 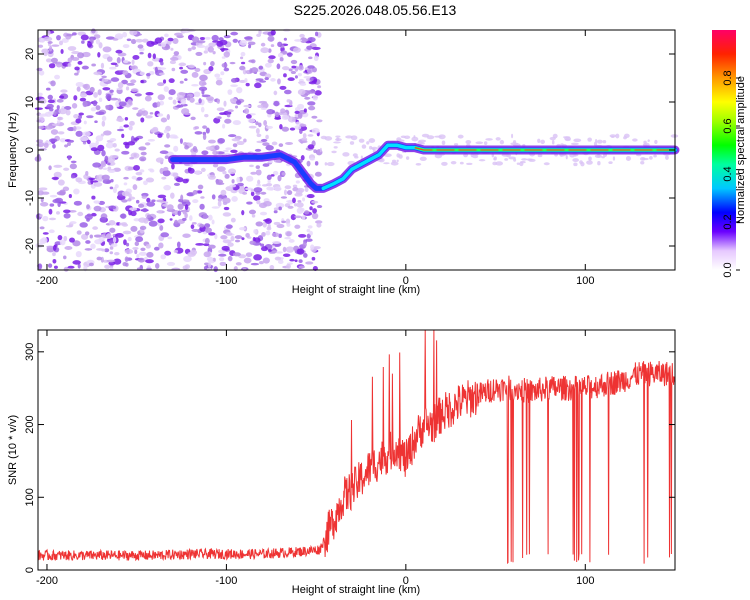 What do you see at coordinates (13, 150) in the screenshot?
I see `spectrogram-y-label: Frequency (Hz)` at bounding box center [13, 150].